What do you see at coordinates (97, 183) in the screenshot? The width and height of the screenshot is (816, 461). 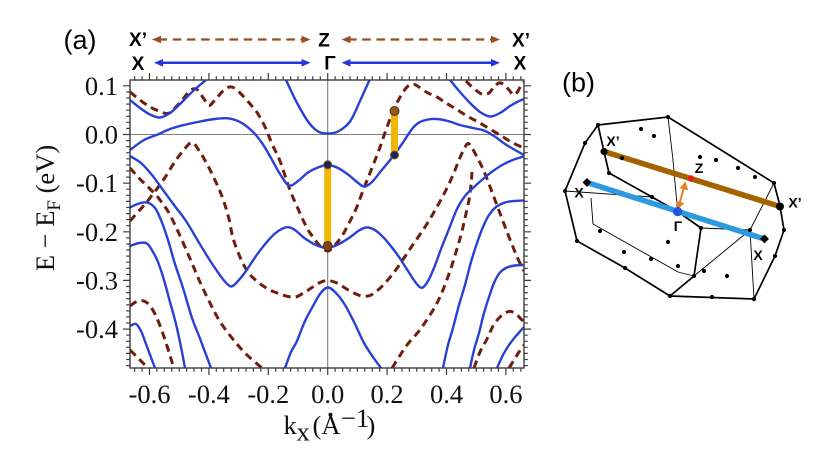 I see `svg-text: -0.1` at bounding box center [97, 183].